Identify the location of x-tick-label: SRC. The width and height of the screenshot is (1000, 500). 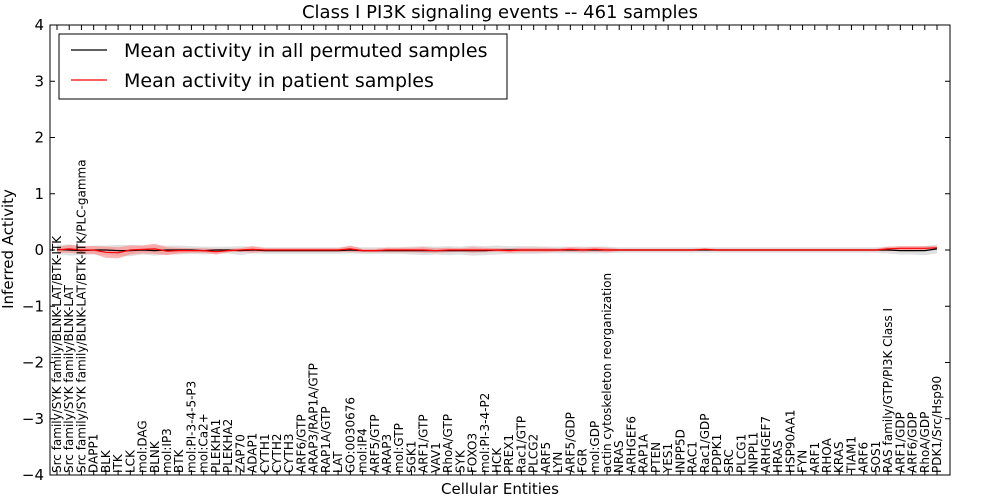
(729, 461).